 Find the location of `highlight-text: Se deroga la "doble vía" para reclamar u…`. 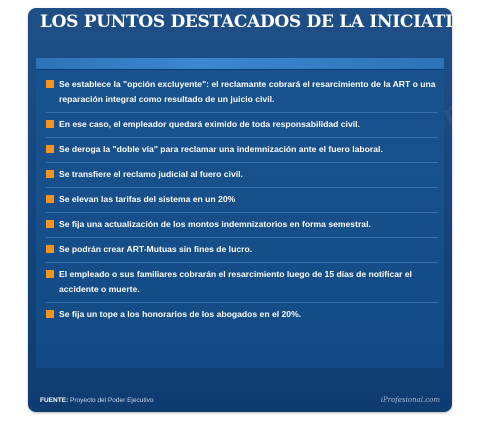

highlight-text: Se deroga la "doble vía" para reclamar u… is located at coordinates (221, 149).